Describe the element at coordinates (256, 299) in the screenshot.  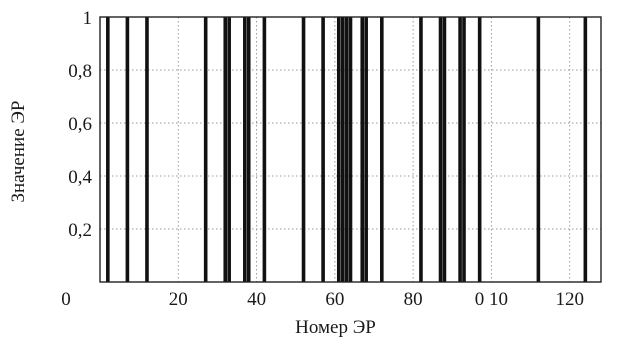
I see `x-tick-label: 40` at that location.